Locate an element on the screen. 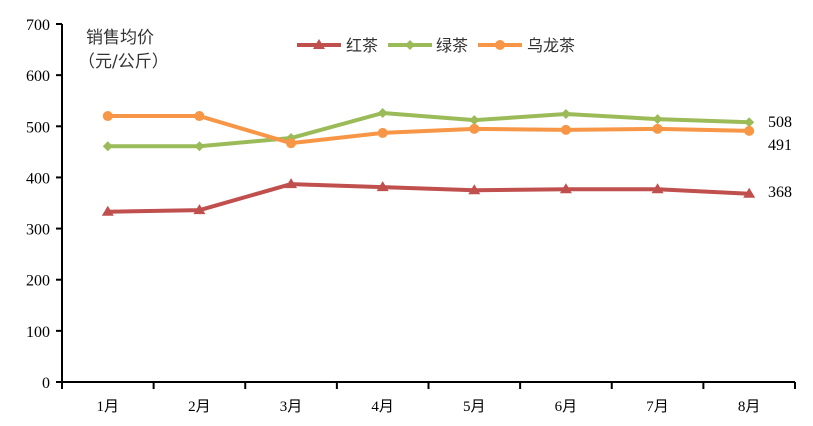  x-tick-label: 2月 is located at coordinates (199, 407).